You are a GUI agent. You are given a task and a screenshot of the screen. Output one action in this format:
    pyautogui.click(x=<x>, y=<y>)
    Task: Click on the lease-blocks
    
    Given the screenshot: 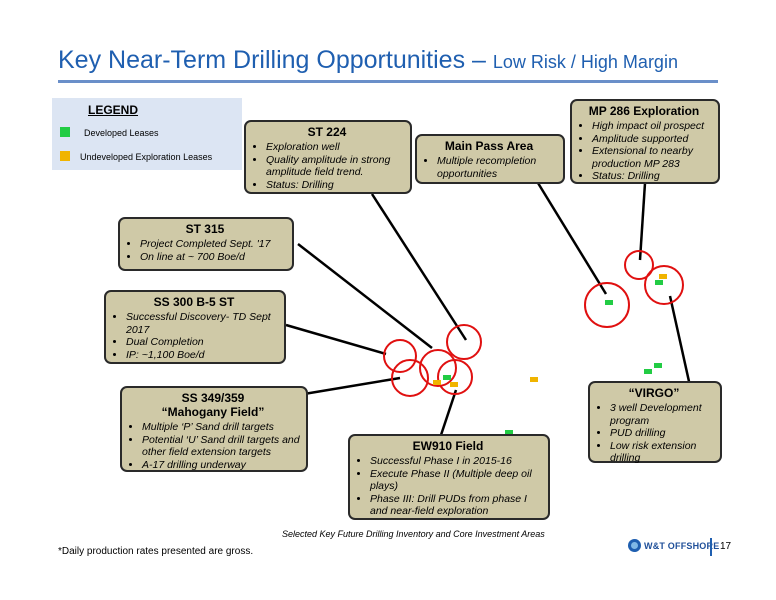 What is the action you would take?
    pyautogui.click(x=550, y=354)
    